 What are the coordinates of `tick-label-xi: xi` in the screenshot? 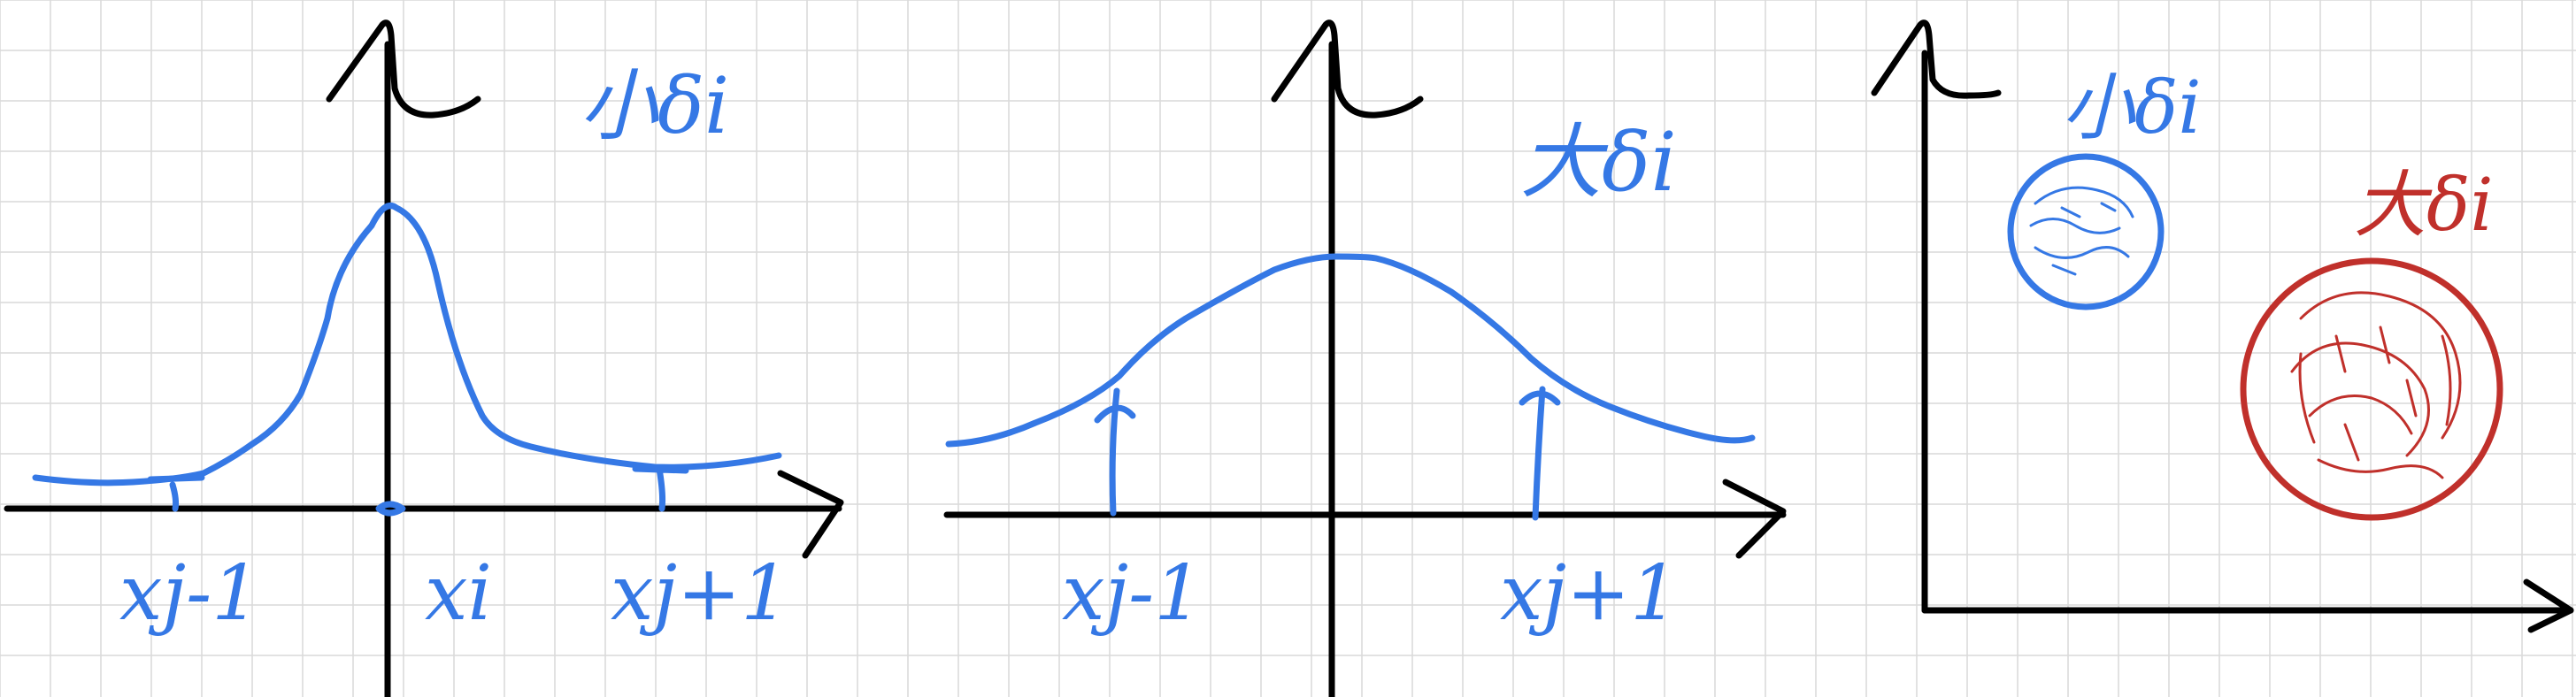 It's located at (459, 593).